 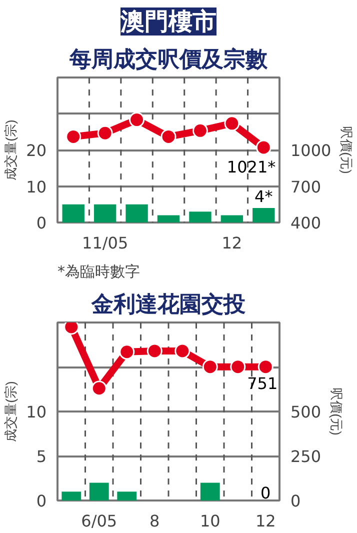 What do you see at coordinates (311, 150) in the screenshot?
I see `y2-tick-label: 1000` at bounding box center [311, 150].